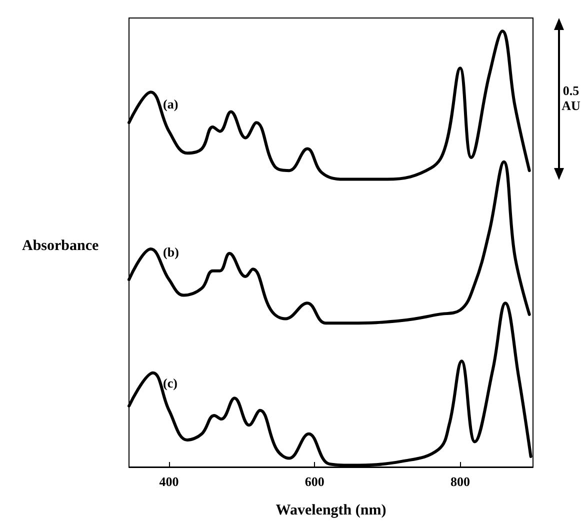  Describe the element at coordinates (170, 104) in the screenshot. I see `series-label: (a)` at that location.